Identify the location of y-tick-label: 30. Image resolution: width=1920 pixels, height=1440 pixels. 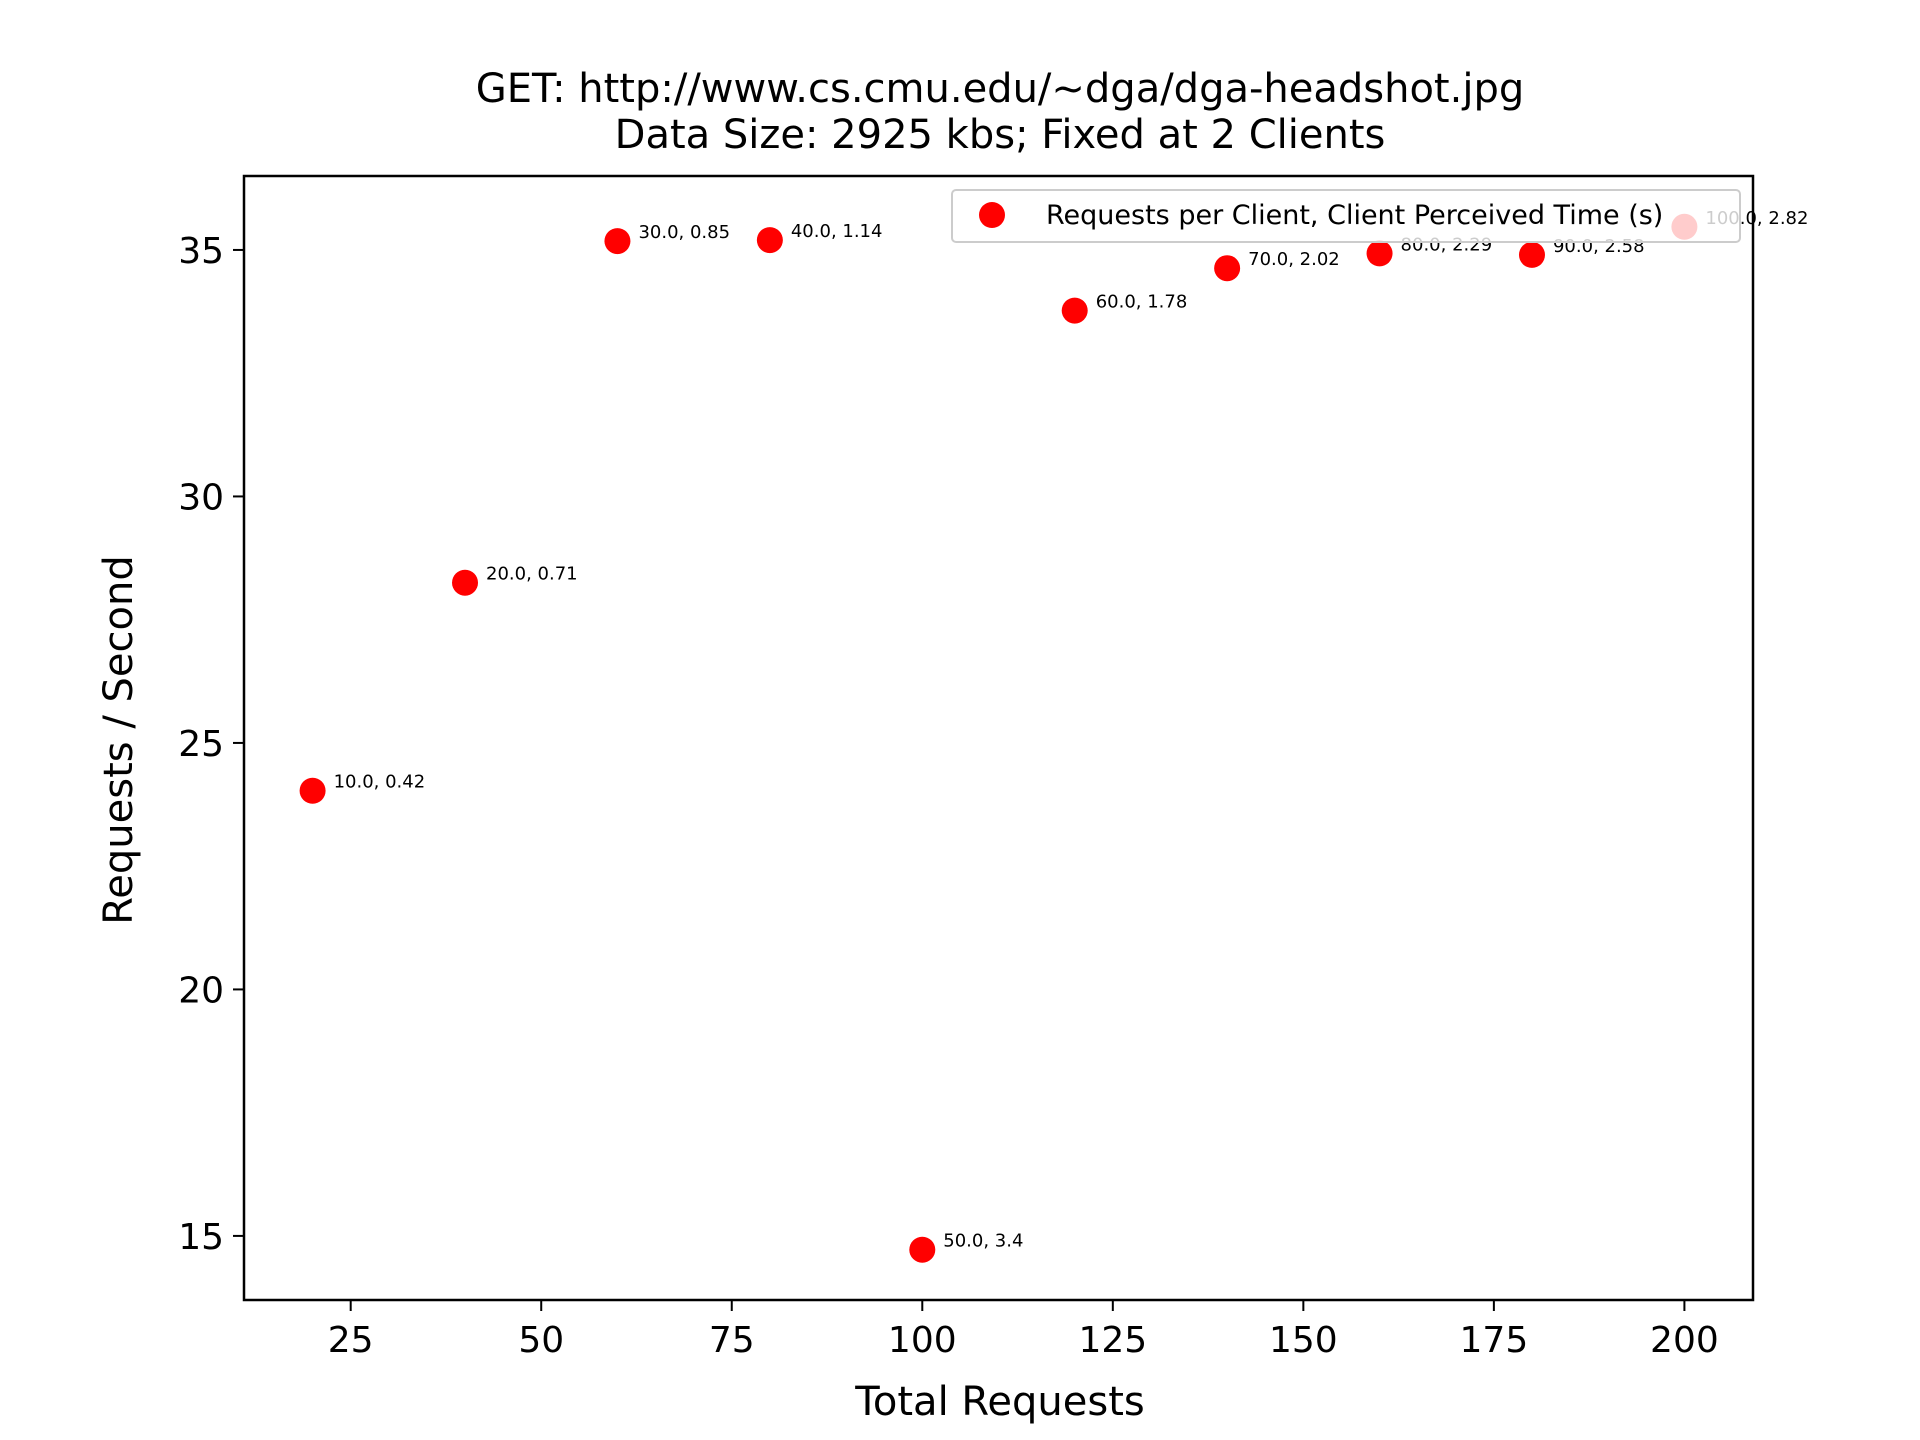
(201, 497).